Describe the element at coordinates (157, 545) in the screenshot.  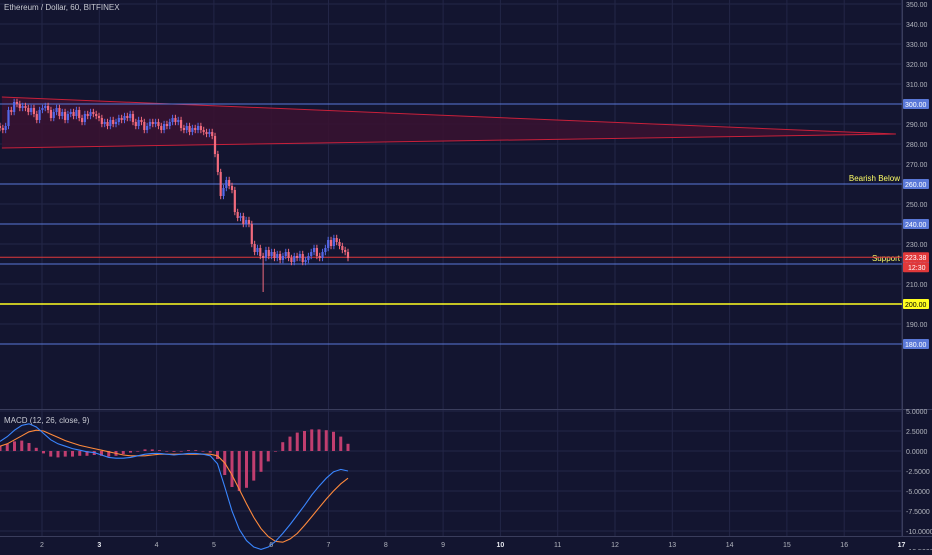
I see `time-tick-label: 4` at that location.